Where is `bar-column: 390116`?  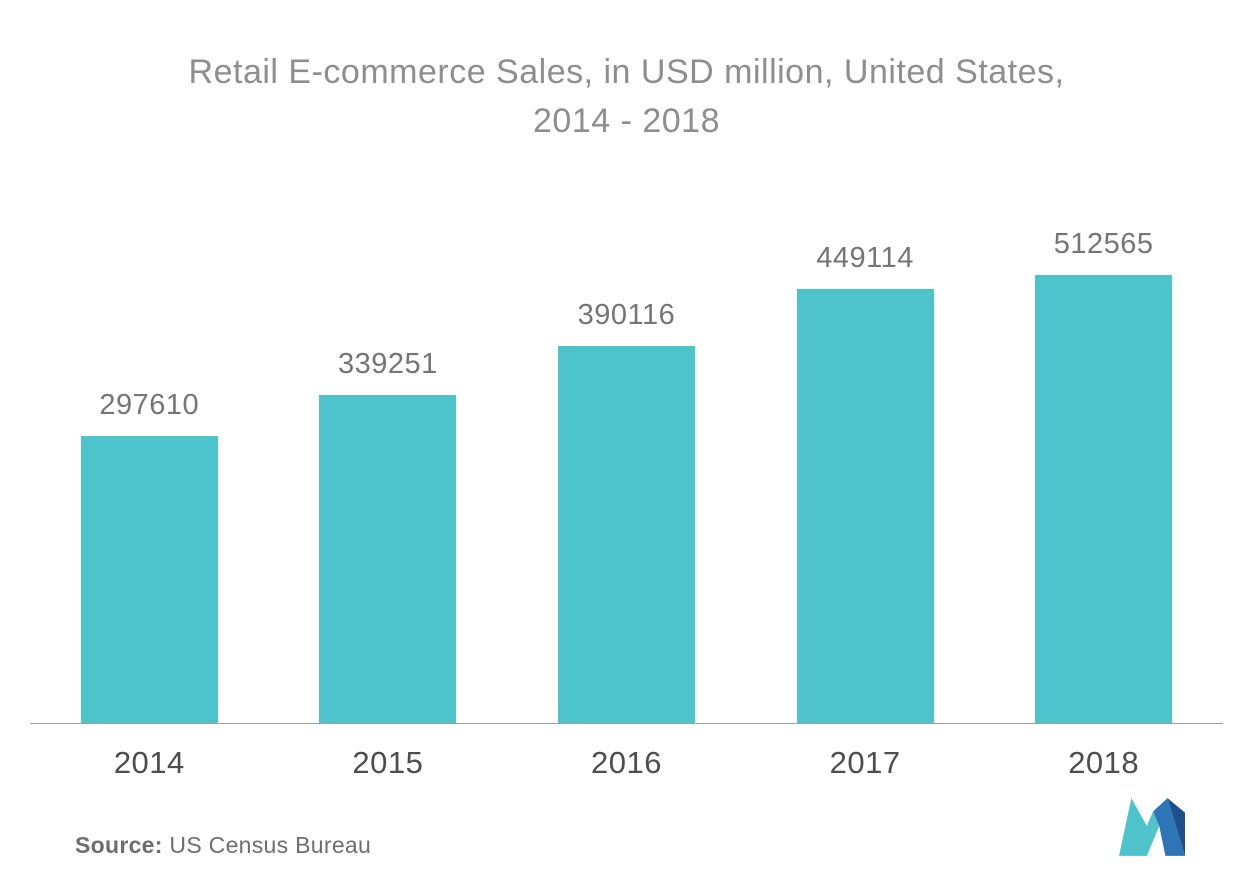
bar-column: 390116 is located at coordinates (626, 475).